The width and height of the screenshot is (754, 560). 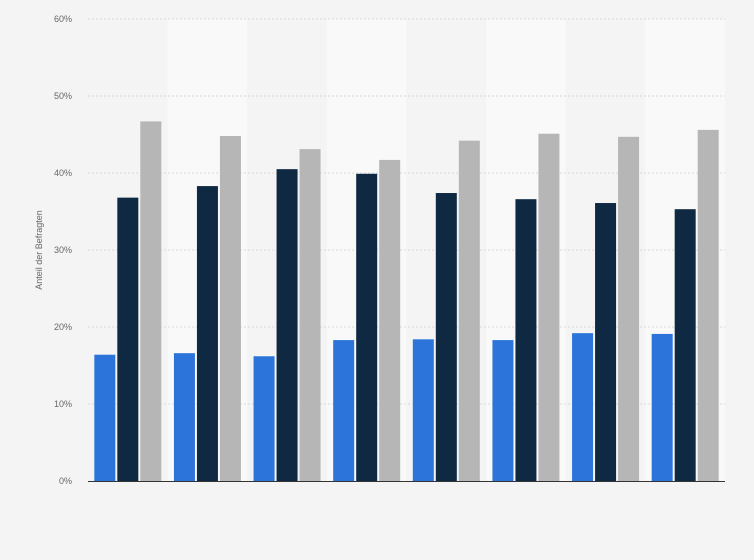 What do you see at coordinates (65, 481) in the screenshot?
I see `y-tick-label: 0%` at bounding box center [65, 481].